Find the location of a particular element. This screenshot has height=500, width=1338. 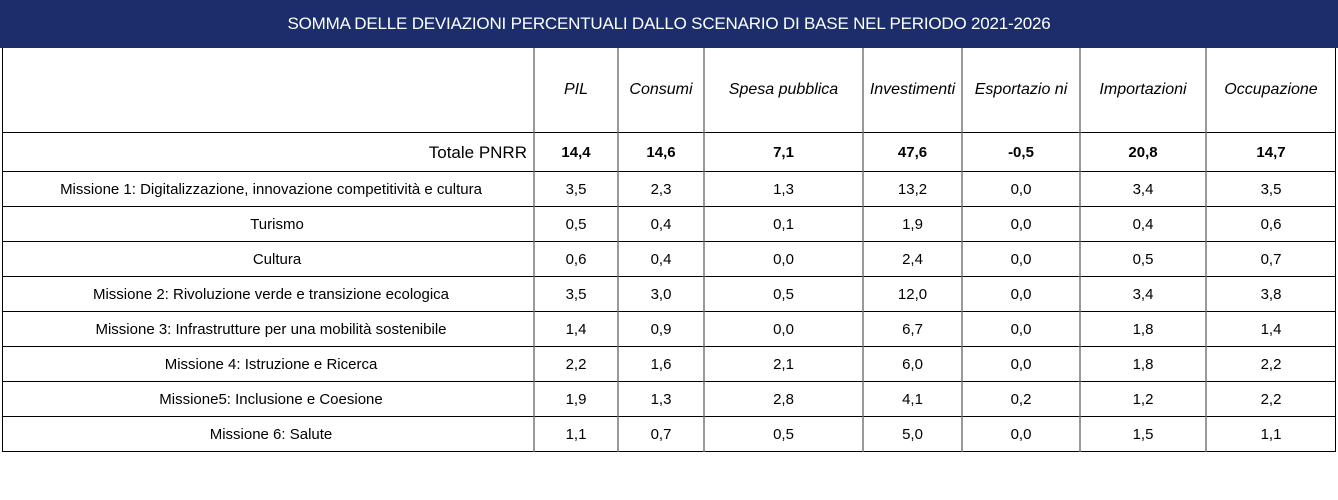

cell-value: 20,8 is located at coordinates (1143, 152).